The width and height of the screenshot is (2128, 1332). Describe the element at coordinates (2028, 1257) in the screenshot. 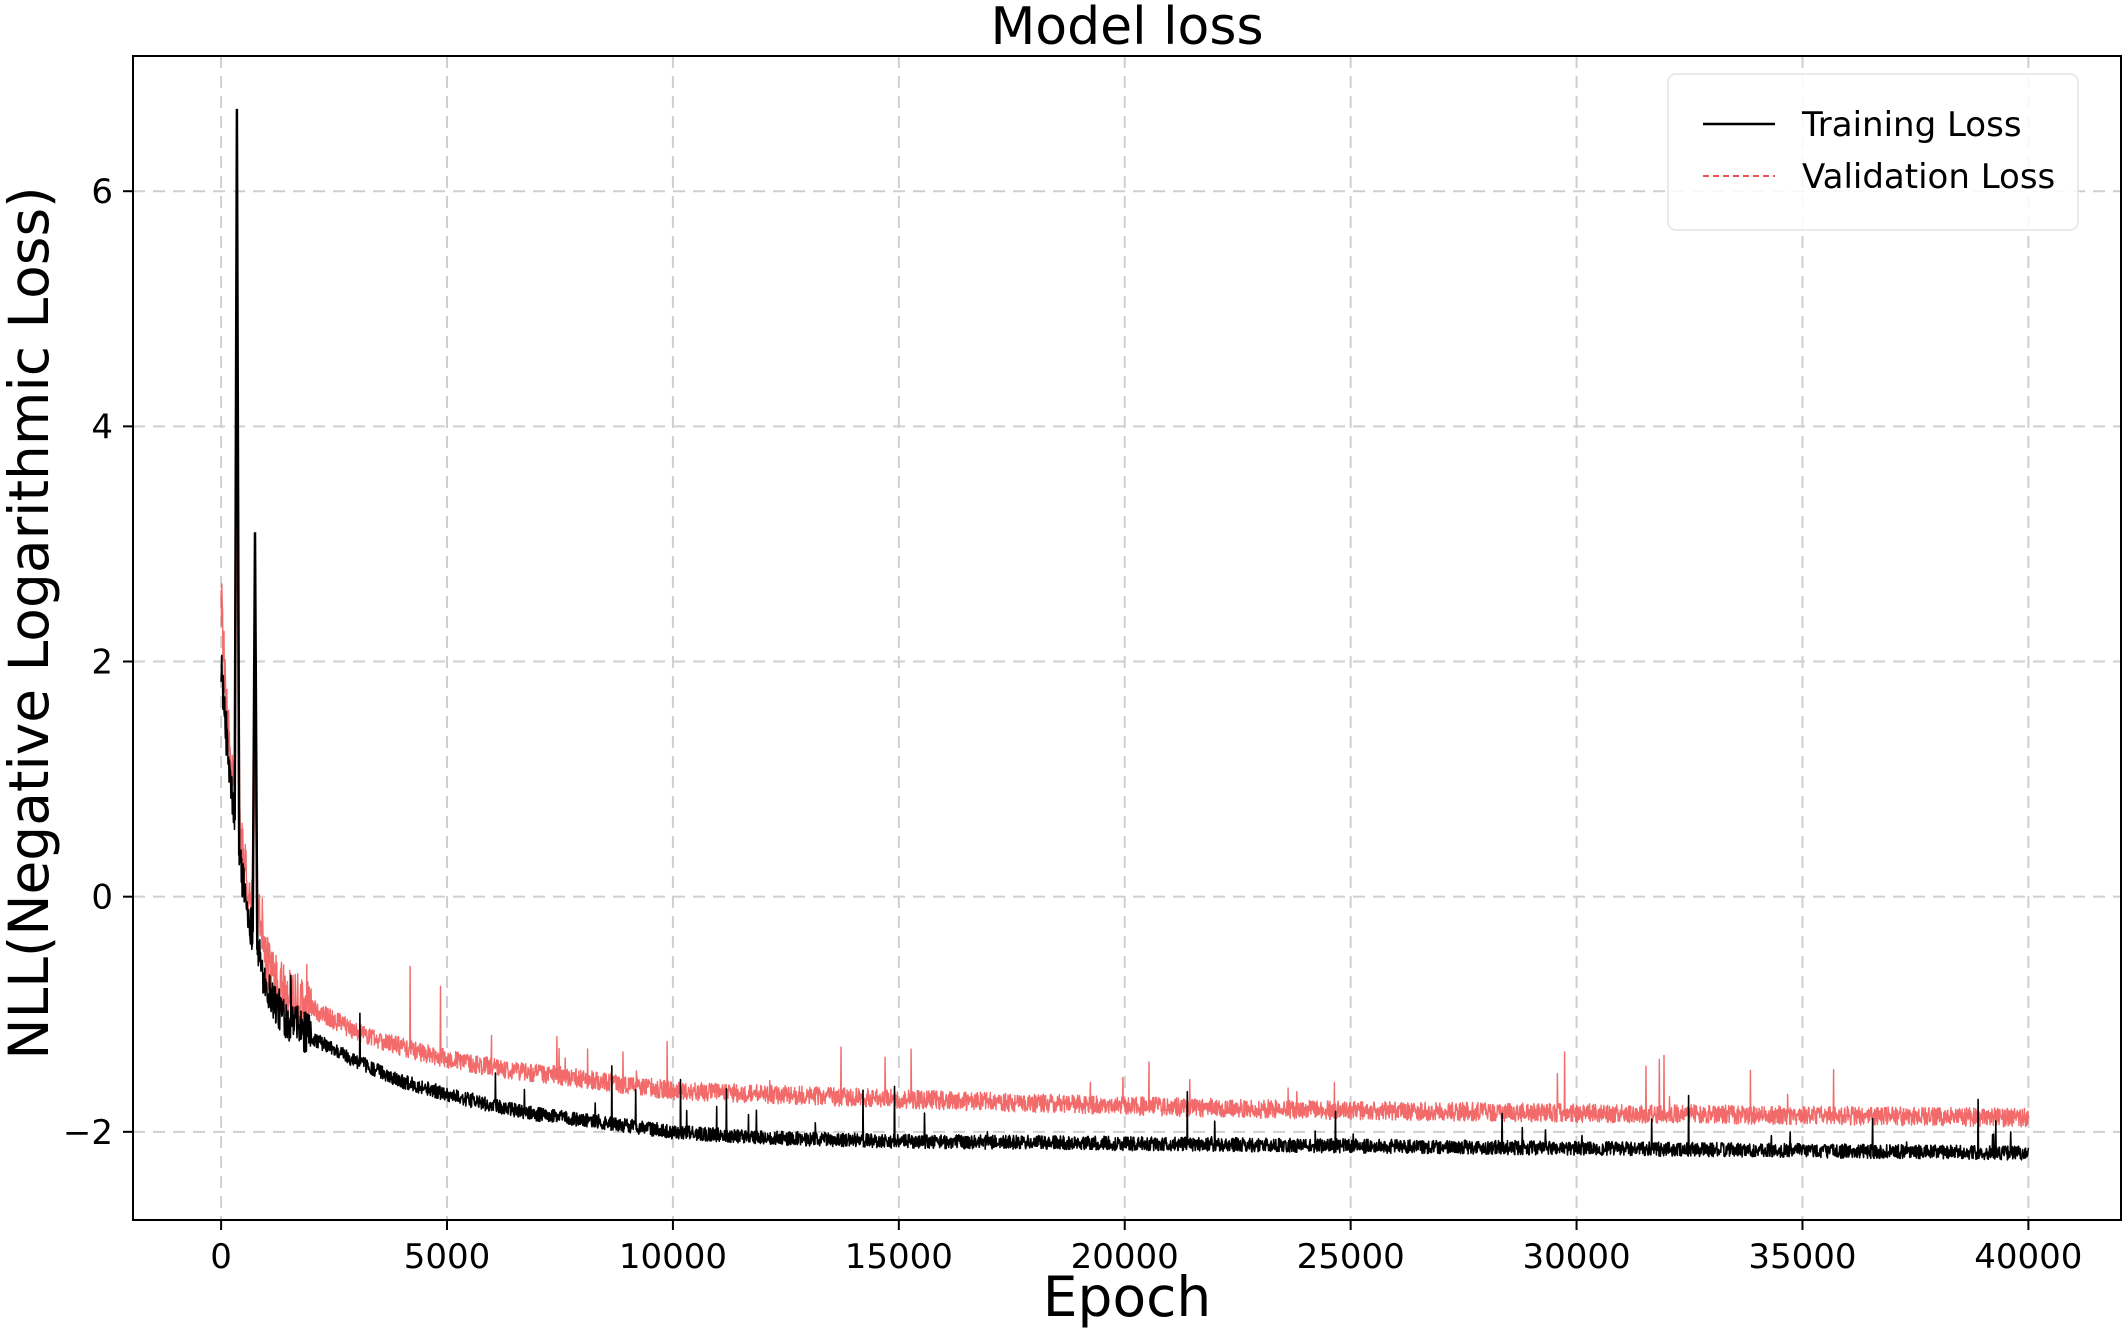

I see `x-tick-label: 40000` at that location.